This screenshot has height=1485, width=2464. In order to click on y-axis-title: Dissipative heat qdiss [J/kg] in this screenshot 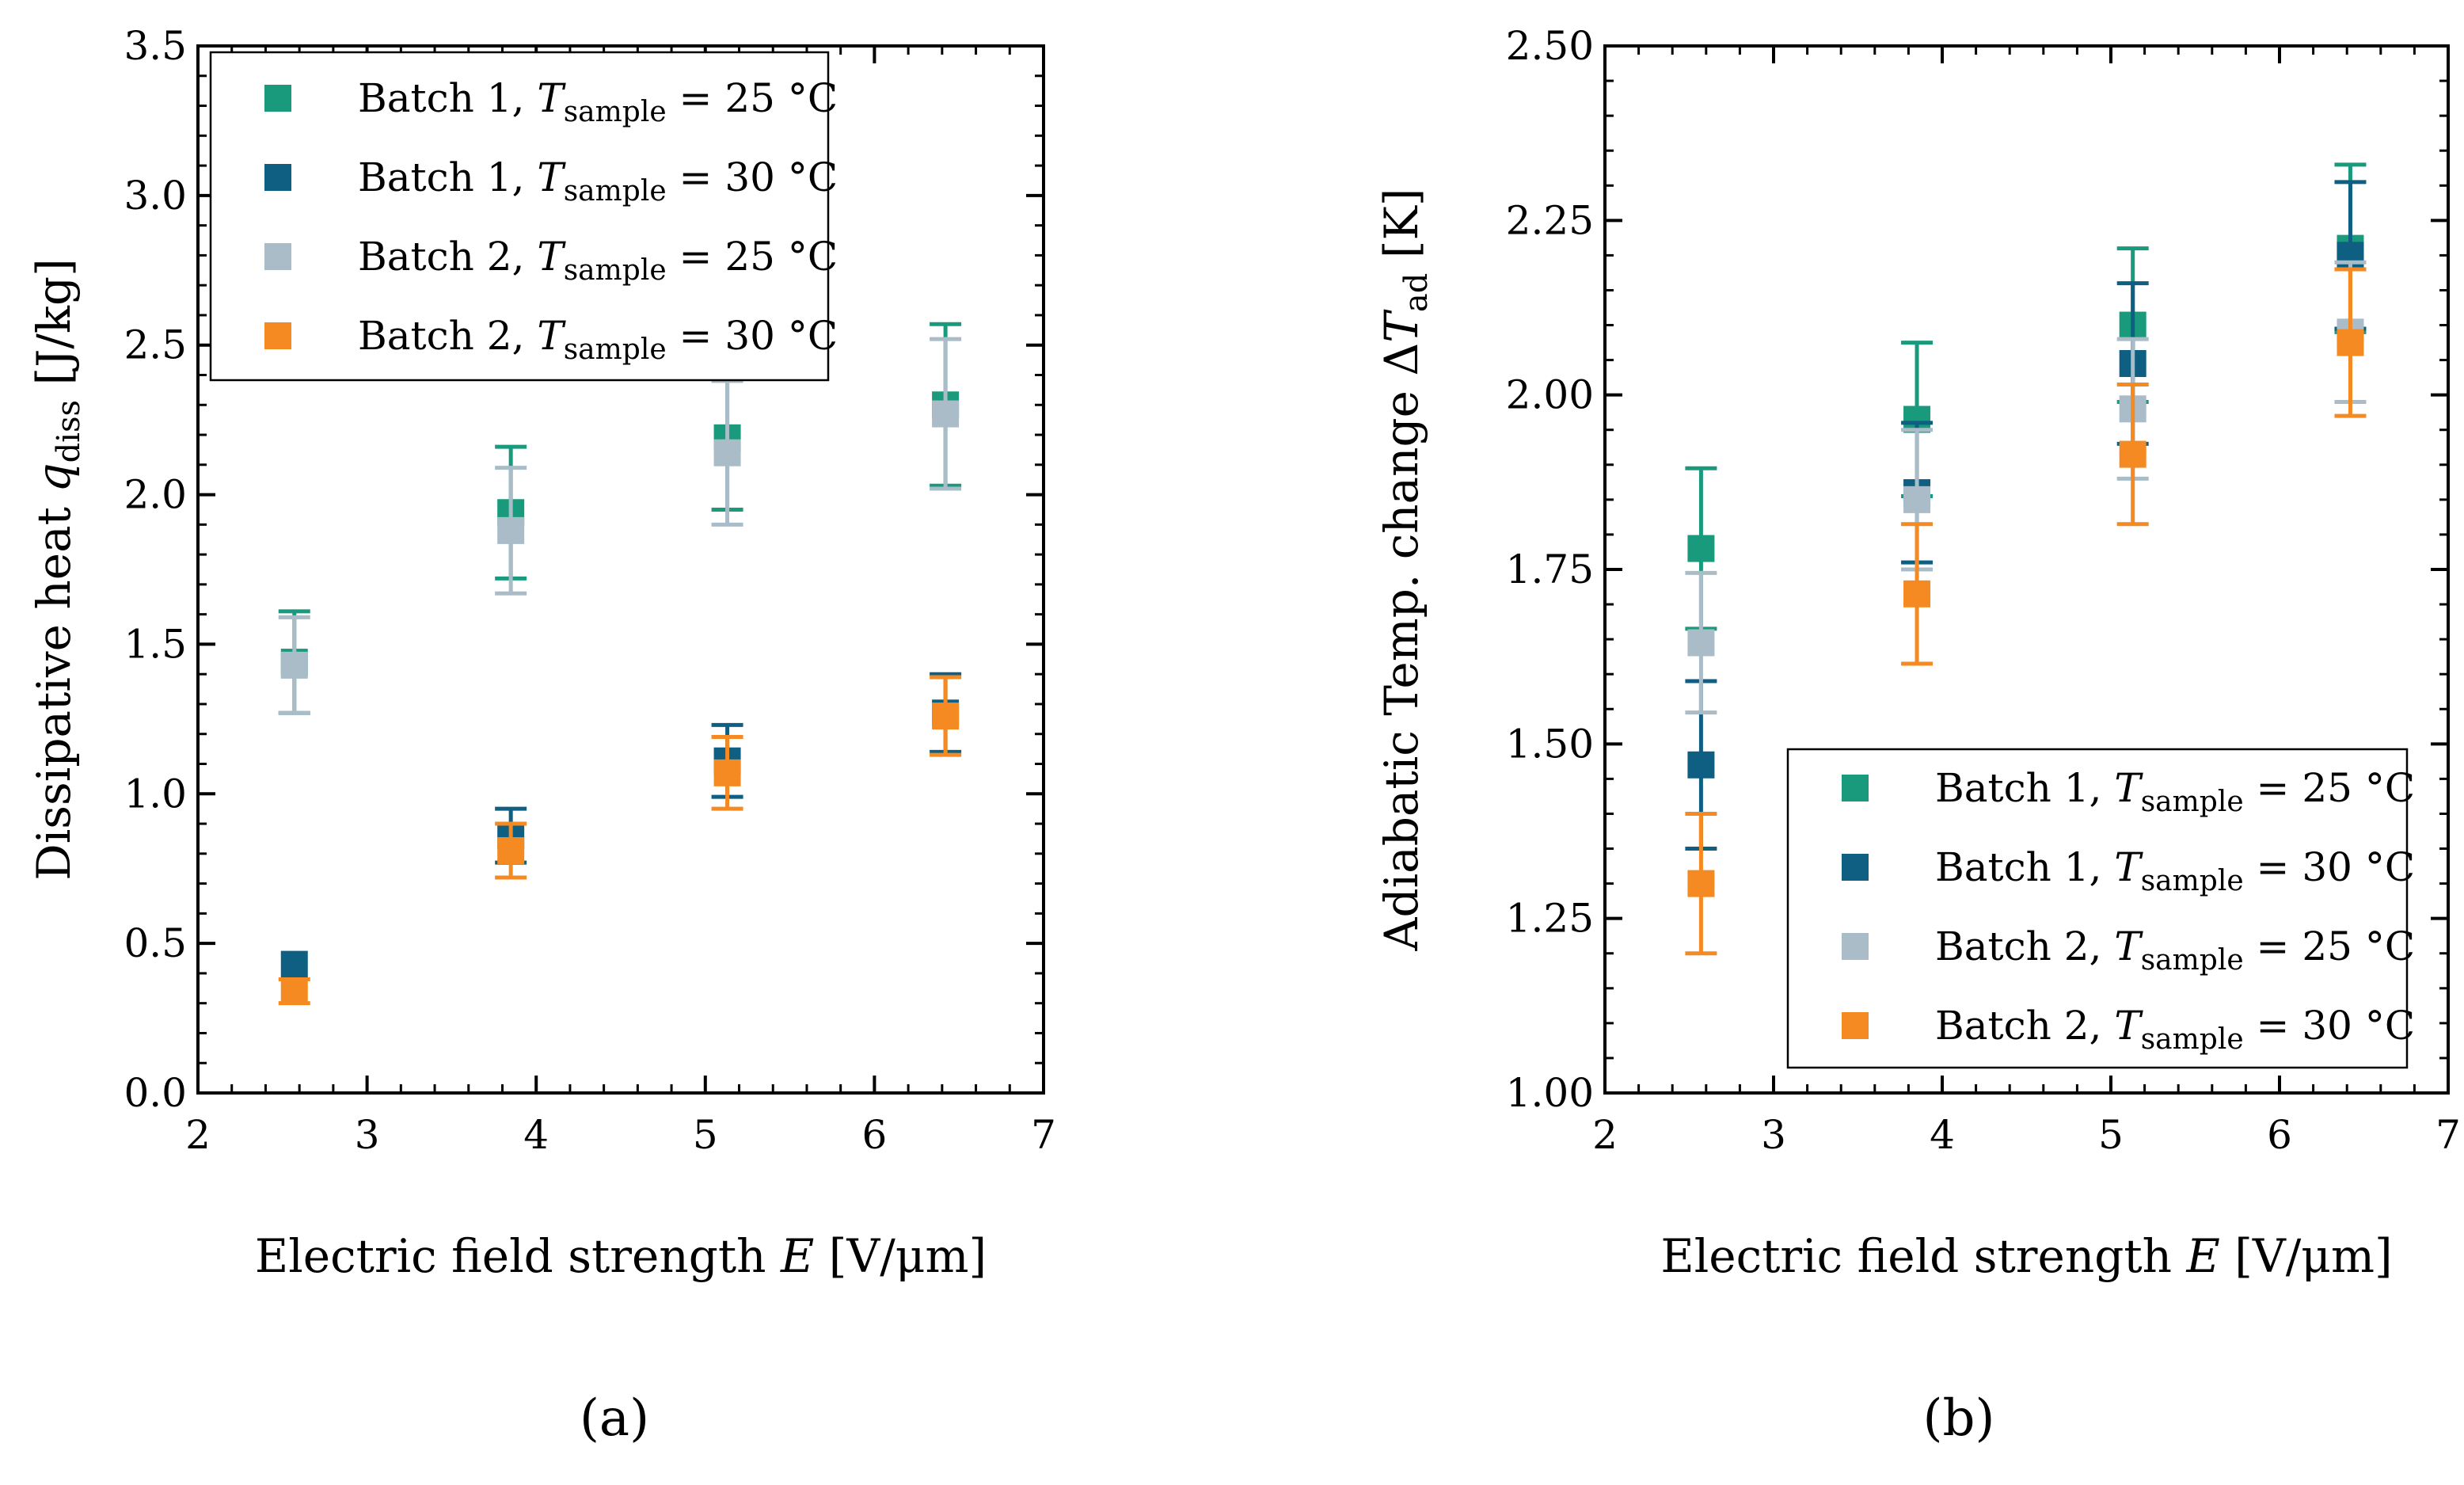, I will do `click(57, 569)`.